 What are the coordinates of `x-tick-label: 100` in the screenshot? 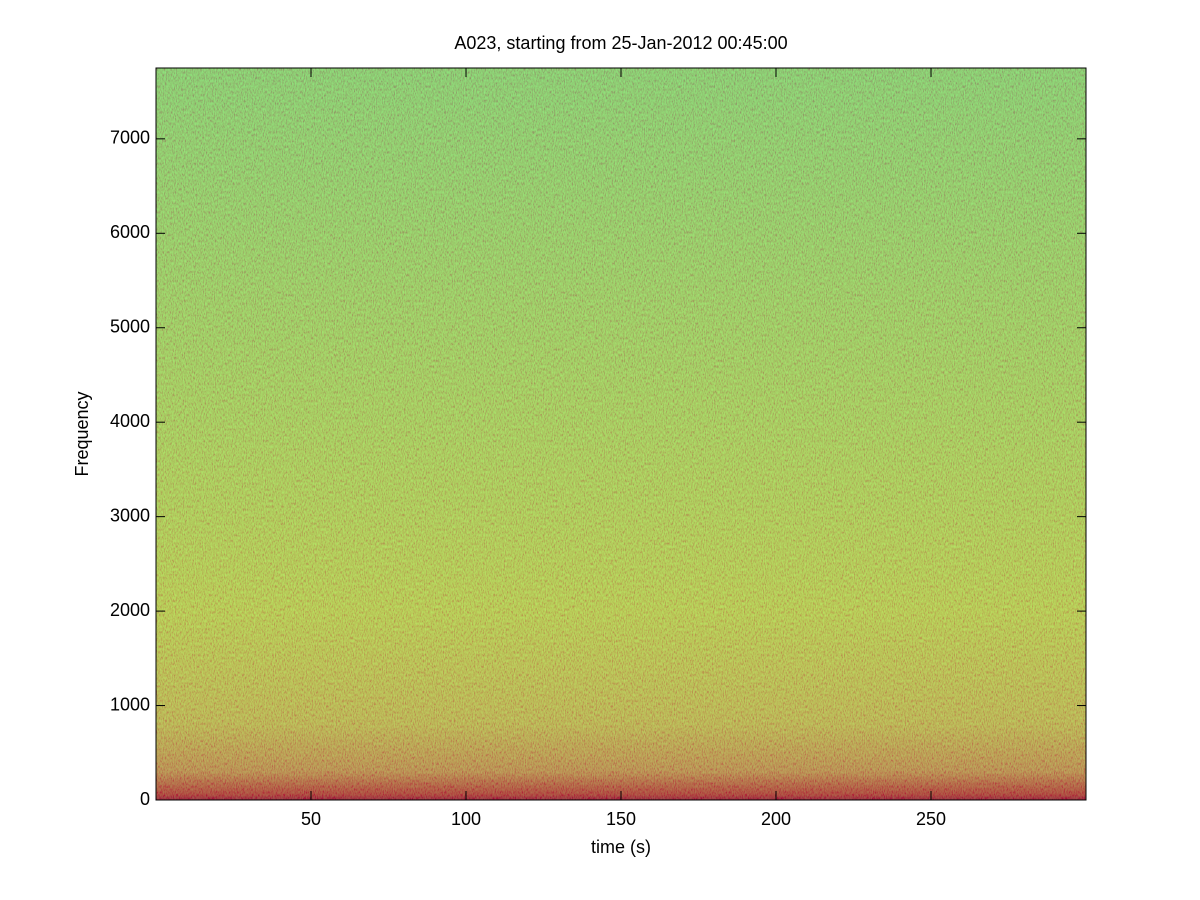 It's located at (466, 819).